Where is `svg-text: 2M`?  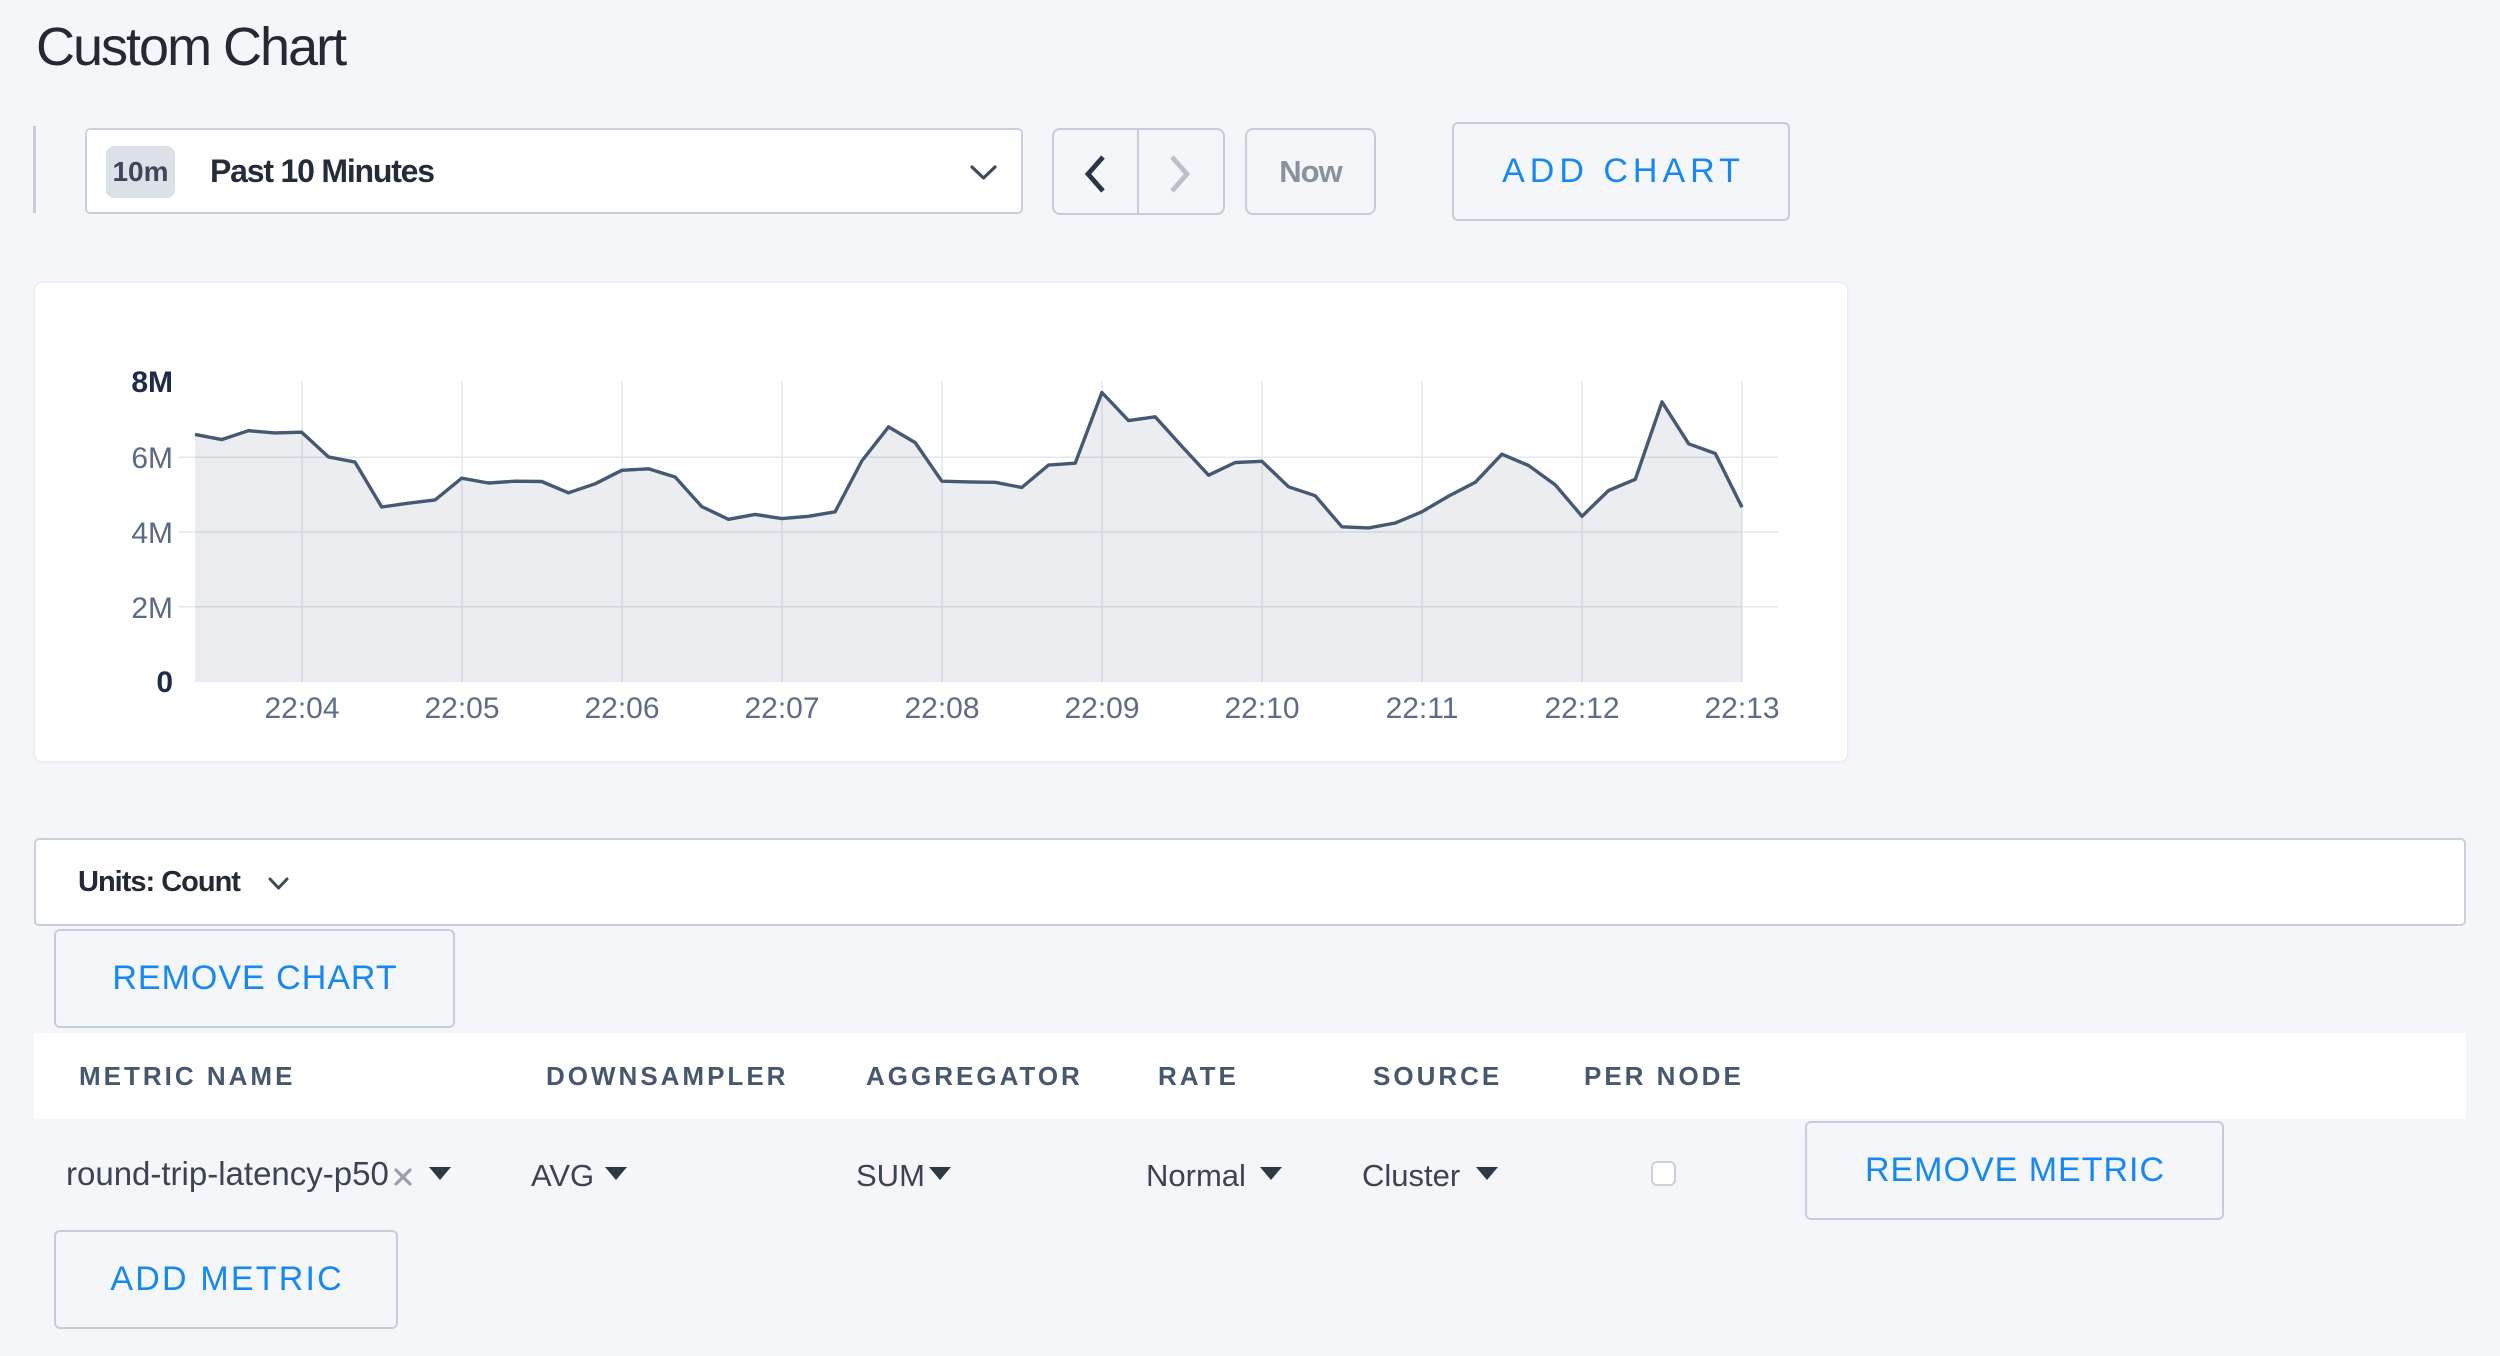 svg-text: 2M is located at coordinates (152, 608).